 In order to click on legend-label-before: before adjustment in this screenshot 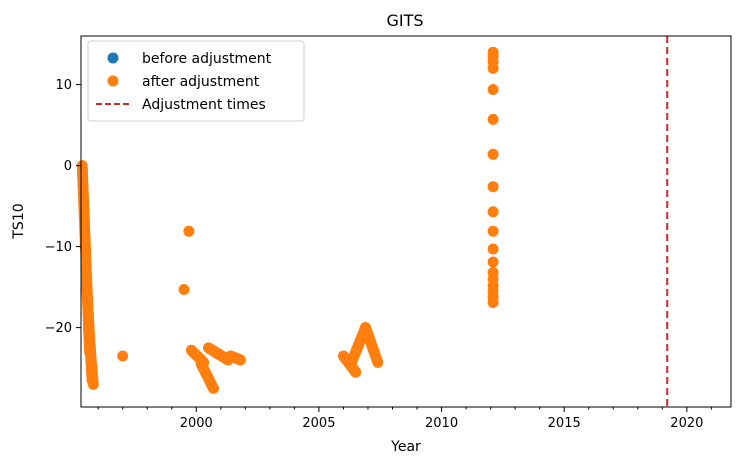, I will do `click(207, 59)`.